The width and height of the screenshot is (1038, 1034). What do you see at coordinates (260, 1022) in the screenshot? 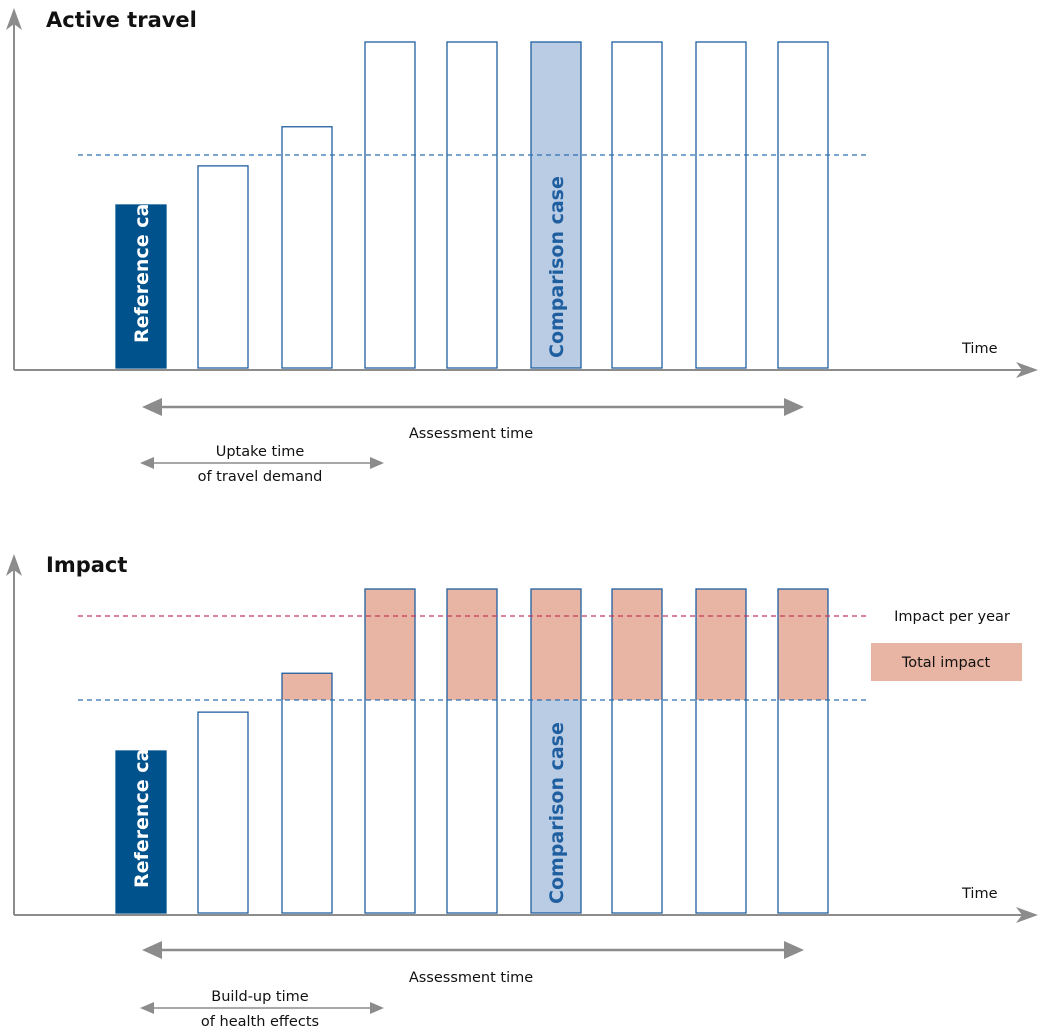
I see `bottom-buildup-label-line2: of health effects` at bounding box center [260, 1022].